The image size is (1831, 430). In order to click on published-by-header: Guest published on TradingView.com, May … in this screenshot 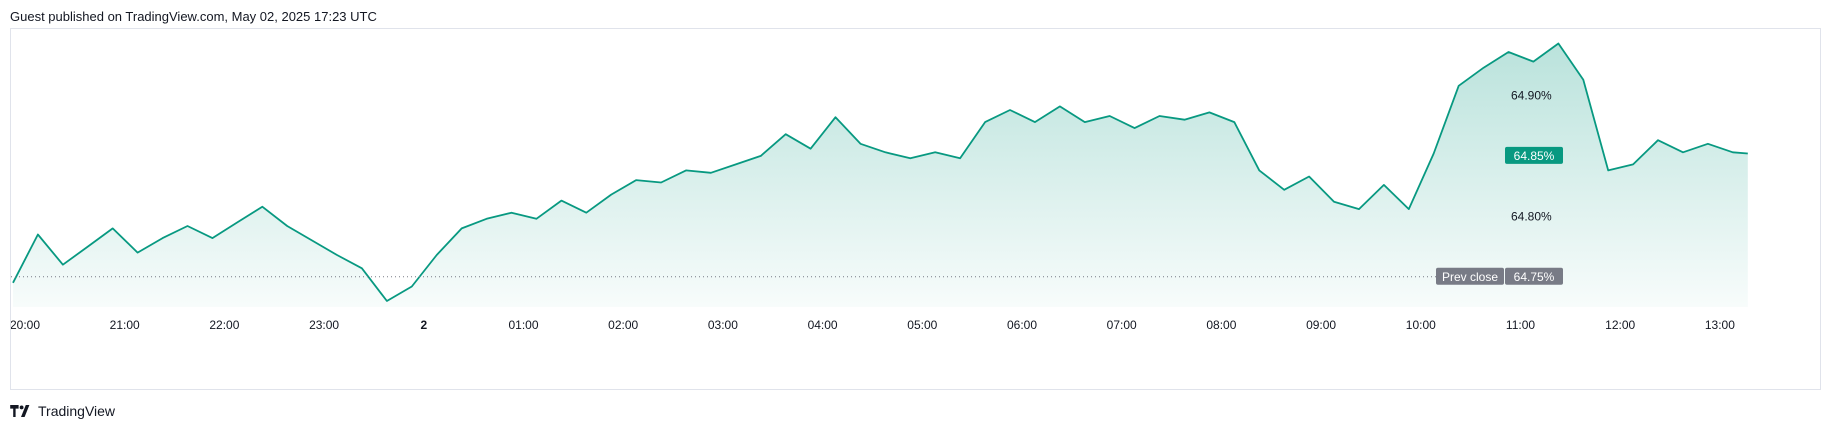, I will do `click(193, 16)`.